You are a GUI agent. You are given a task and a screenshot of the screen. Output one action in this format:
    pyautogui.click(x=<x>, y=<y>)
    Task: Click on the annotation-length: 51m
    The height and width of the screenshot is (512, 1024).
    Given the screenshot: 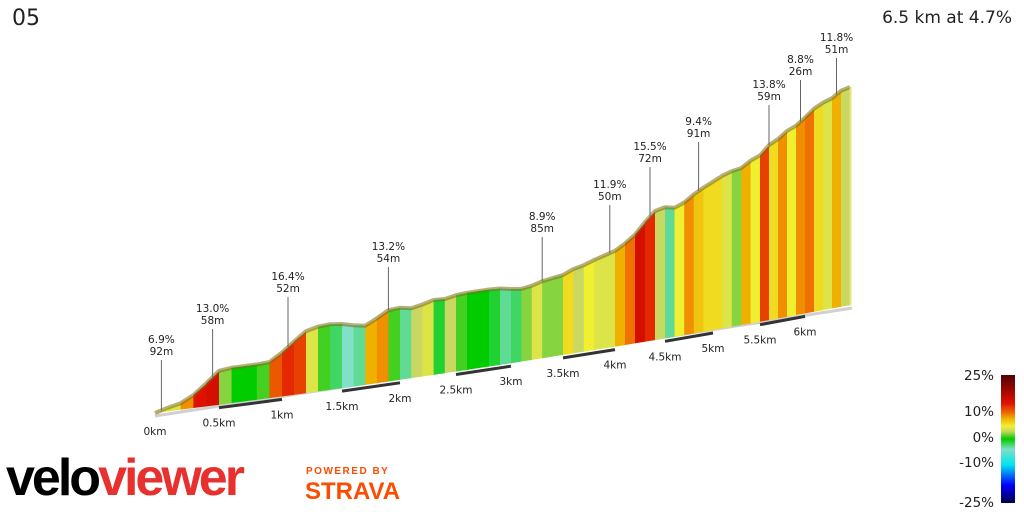 What is the action you would take?
    pyautogui.click(x=837, y=50)
    